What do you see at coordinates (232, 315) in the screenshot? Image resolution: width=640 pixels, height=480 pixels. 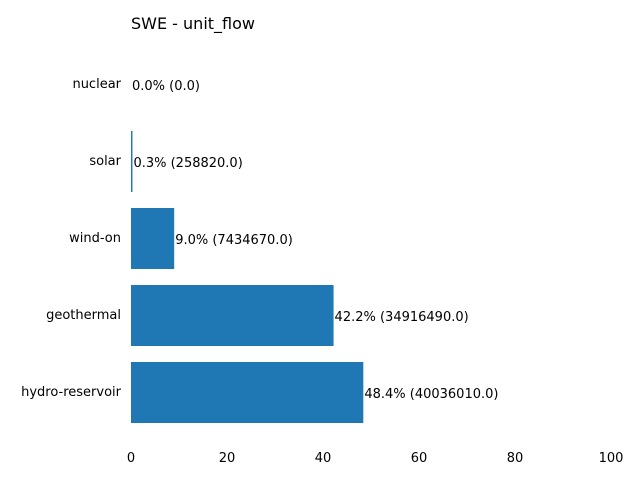 I see `bar-geothermal` at bounding box center [232, 315].